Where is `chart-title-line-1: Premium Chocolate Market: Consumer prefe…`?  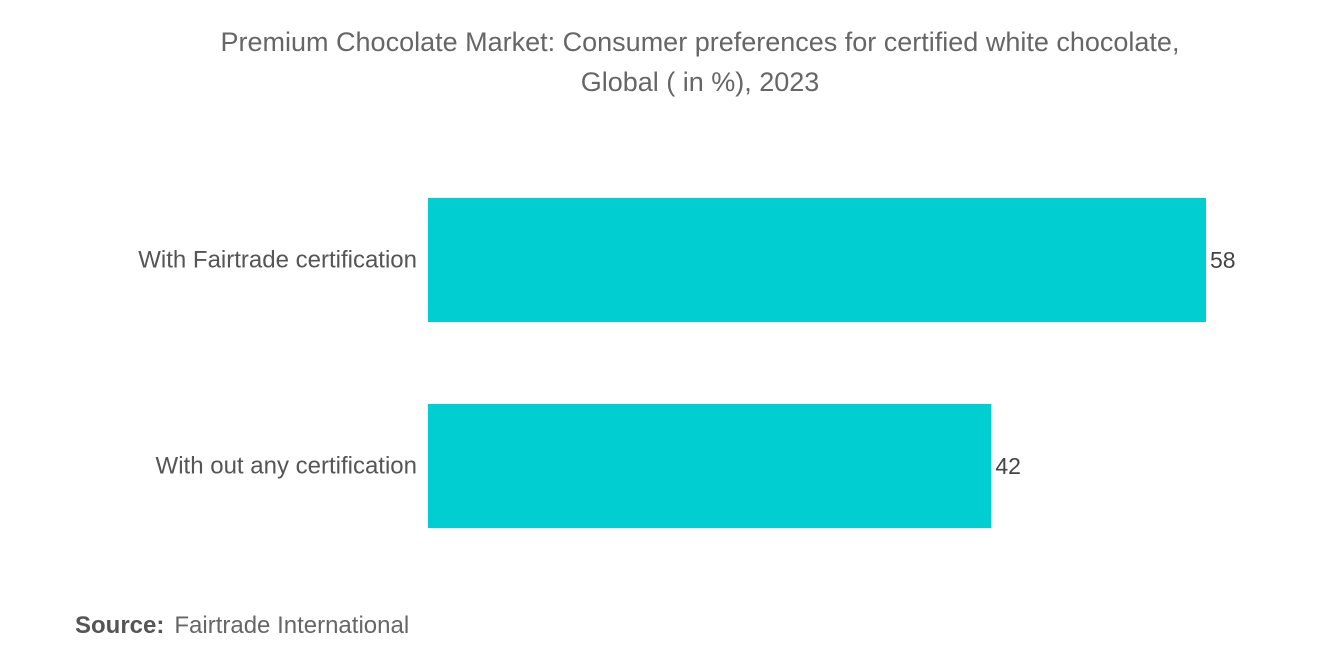 chart-title-line-1: Premium Chocolate Market: Consumer prefe… is located at coordinates (700, 42).